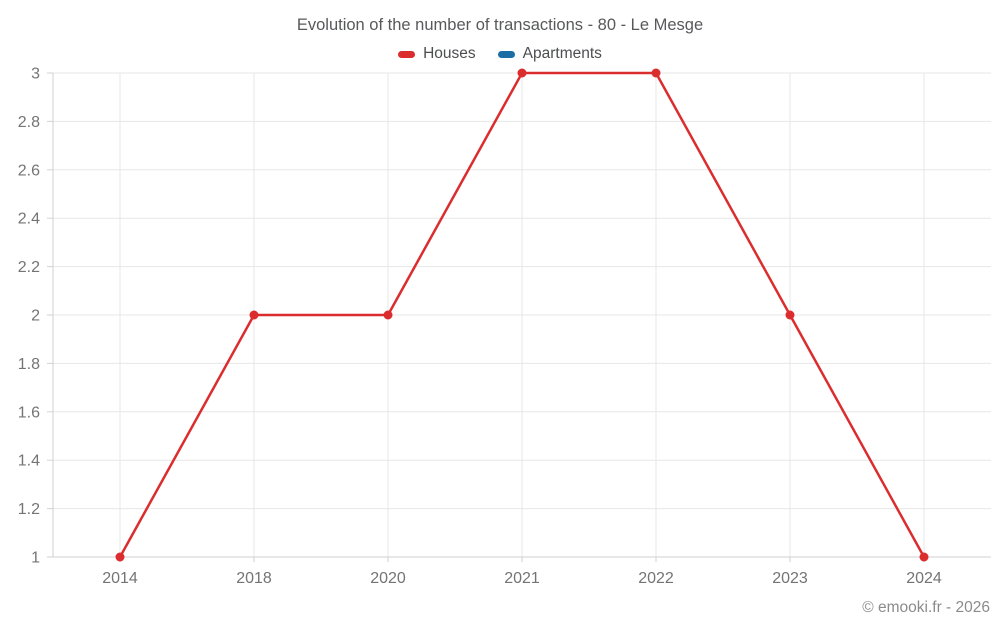 Image resolution: width=1000 pixels, height=625 pixels. What do you see at coordinates (120, 557) in the screenshot?
I see `data-point-houses-2014` at bounding box center [120, 557].